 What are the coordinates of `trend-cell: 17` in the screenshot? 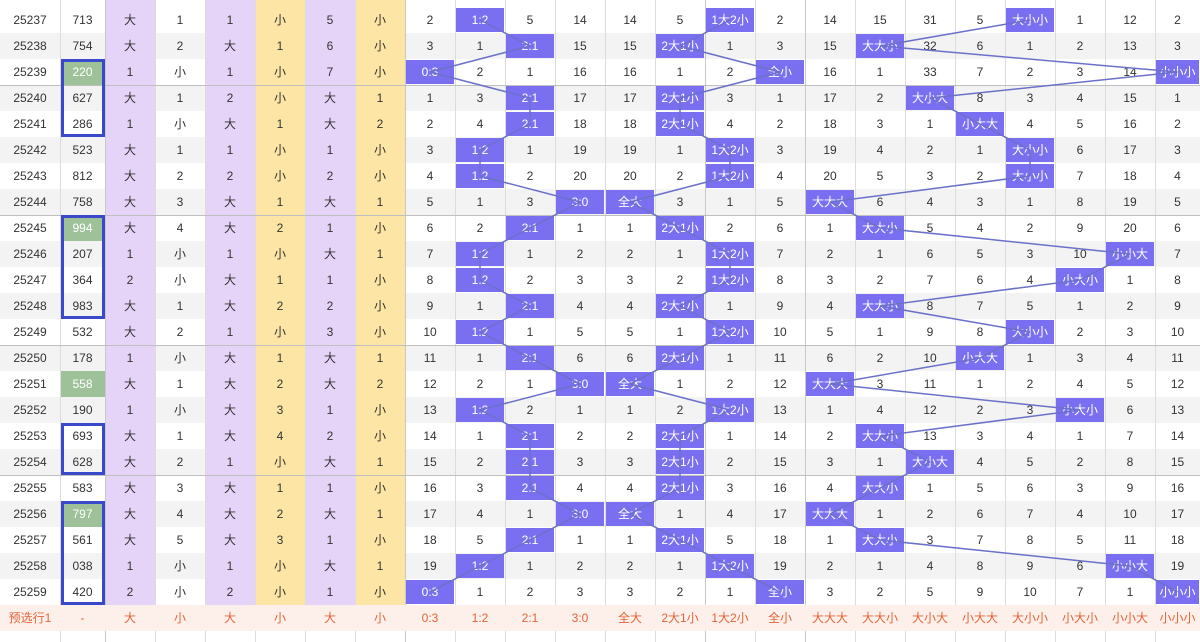 It's located at (630, 98).